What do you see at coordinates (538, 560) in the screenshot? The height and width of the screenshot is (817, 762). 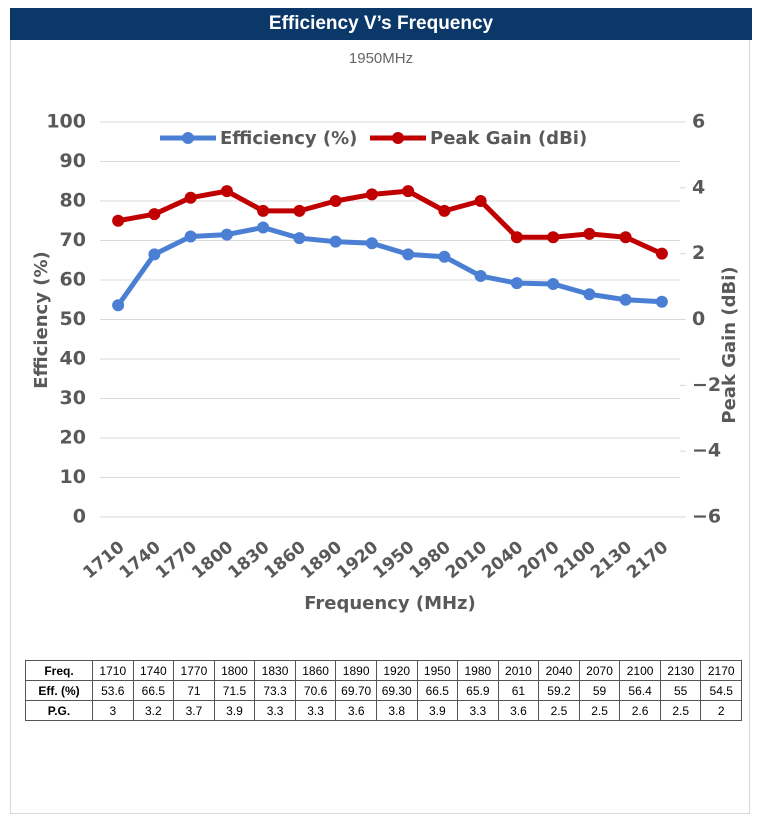 I see `x-tick-label: 2070` at bounding box center [538, 560].